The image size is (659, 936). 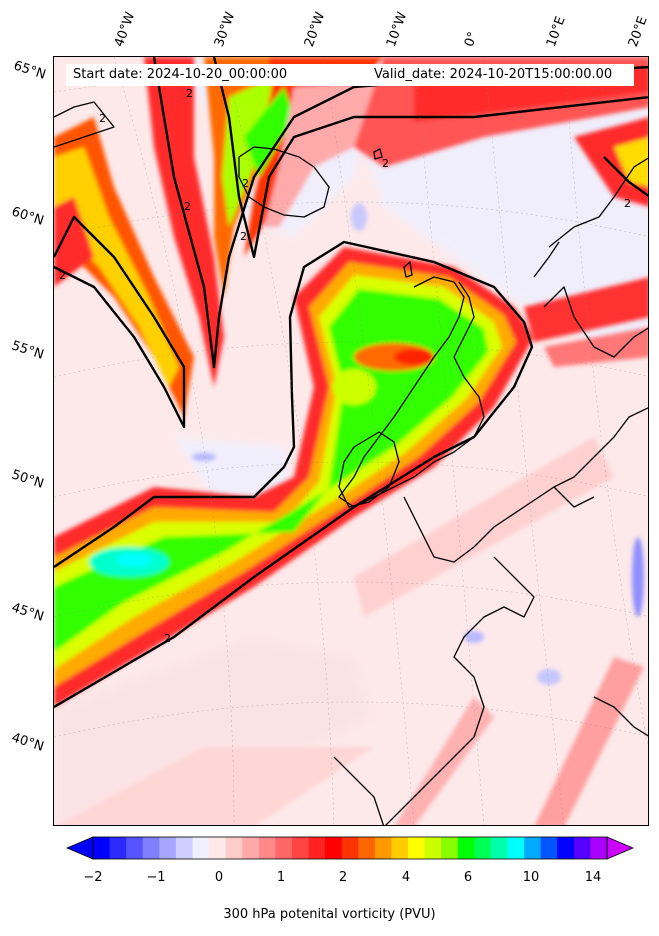 I want to click on scandinavia-coast, so click(x=590, y=257).